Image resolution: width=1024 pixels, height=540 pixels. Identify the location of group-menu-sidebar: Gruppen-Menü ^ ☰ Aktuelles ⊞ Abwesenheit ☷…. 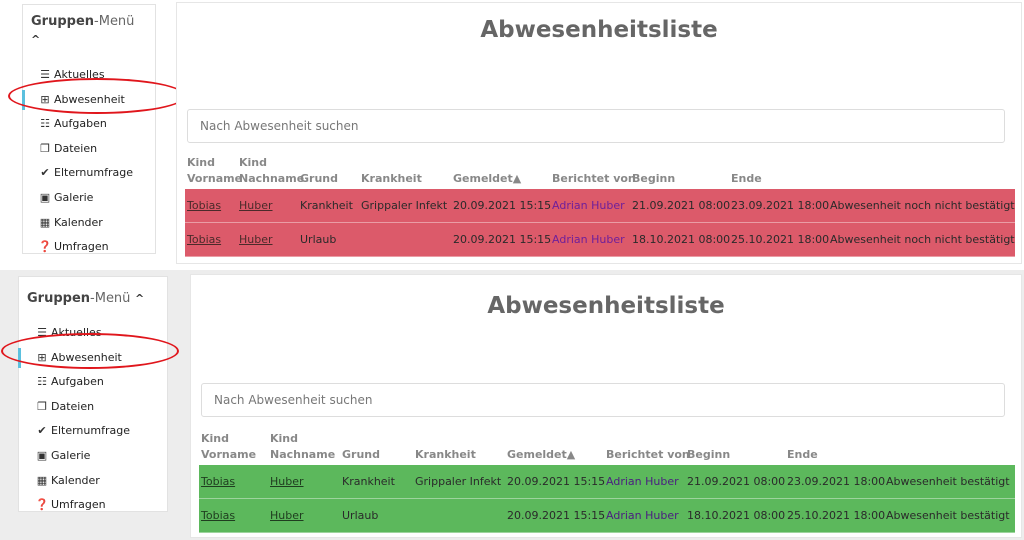
(89, 129).